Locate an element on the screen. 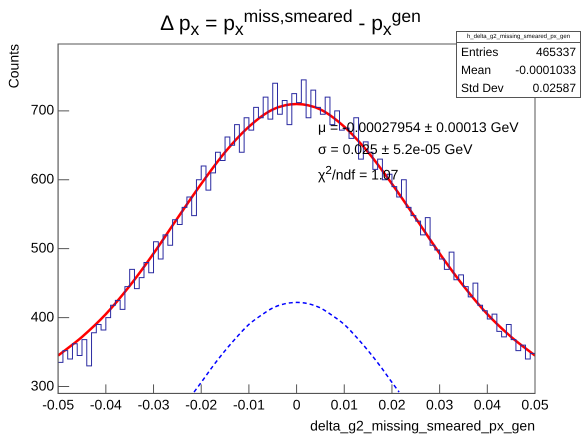 This screenshot has height=435, width=581. x-tick-label: -0.04 is located at coordinates (106, 404).